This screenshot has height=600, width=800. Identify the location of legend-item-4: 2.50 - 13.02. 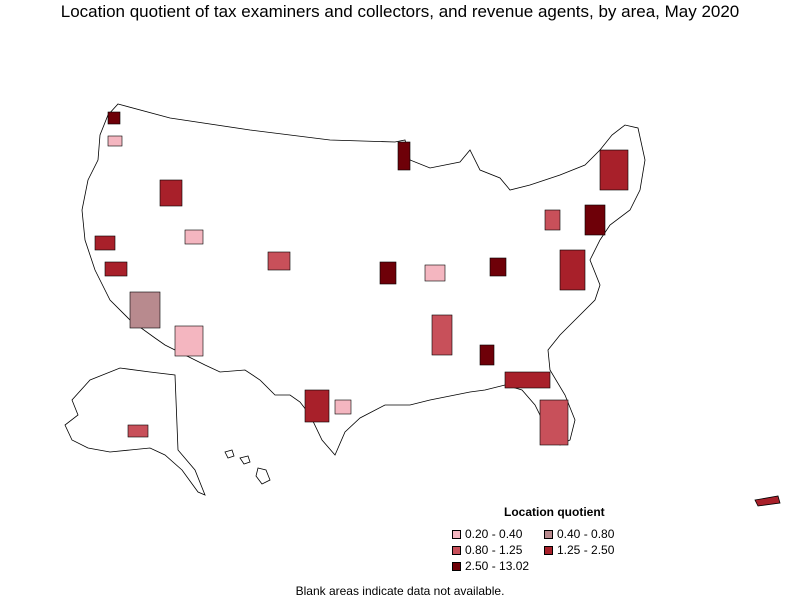
(498, 566).